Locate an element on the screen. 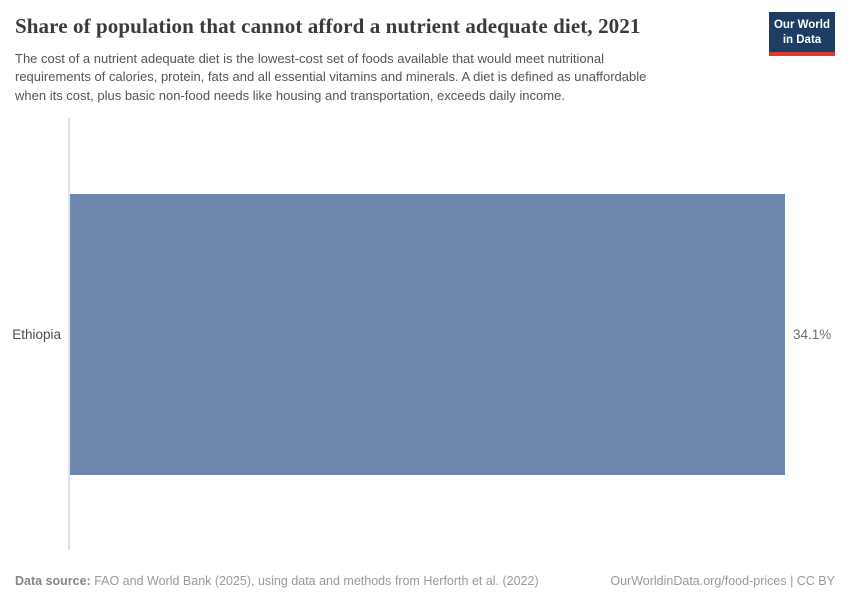 This screenshot has width=850, height=600. owid-logo: Our World in Data is located at coordinates (802, 34).